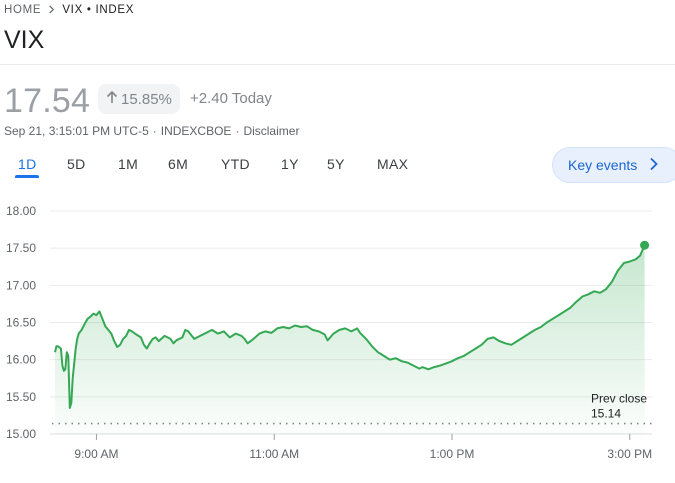  What do you see at coordinates (96, 454) in the screenshot?
I see `x-tick-label: 9:00 AM` at bounding box center [96, 454].